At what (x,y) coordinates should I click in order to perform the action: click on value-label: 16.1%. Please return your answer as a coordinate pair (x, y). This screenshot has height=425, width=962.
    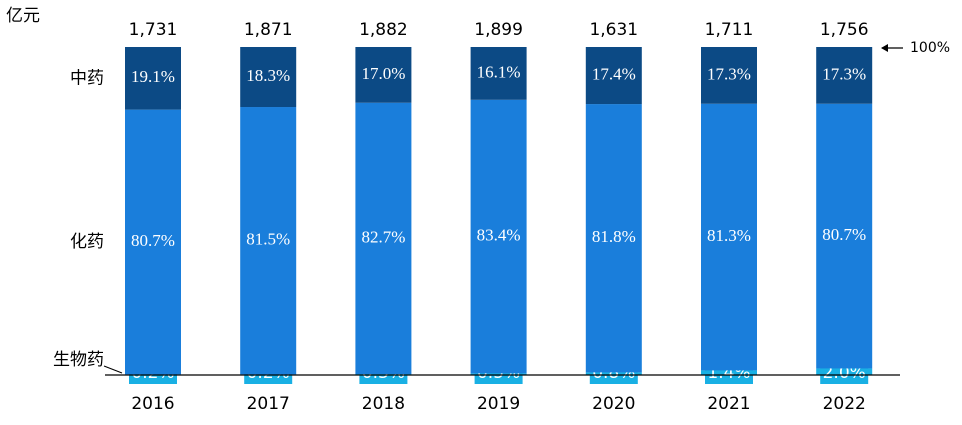
    Looking at the image, I should click on (499, 71).